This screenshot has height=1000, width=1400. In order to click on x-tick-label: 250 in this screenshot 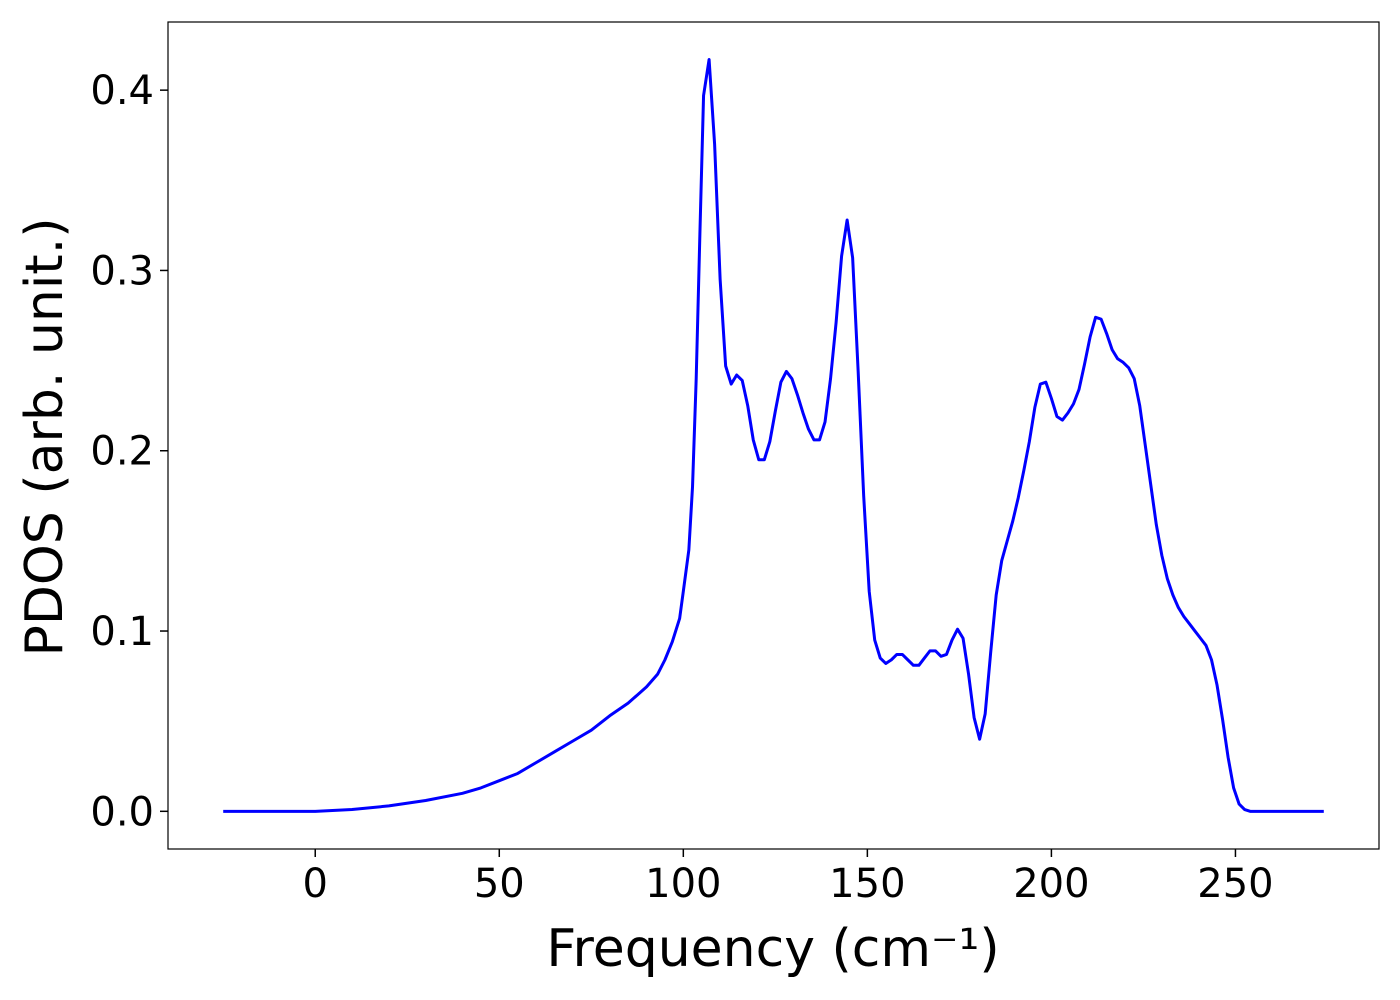, I will do `click(1235, 884)`.